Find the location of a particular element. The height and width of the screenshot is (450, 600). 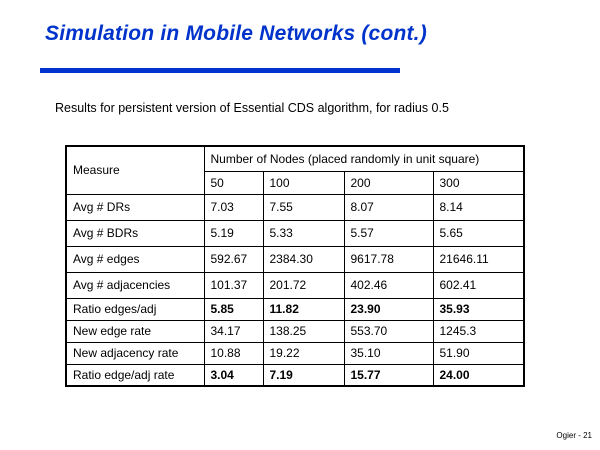

measure-label-cell: Ratio edges/adj is located at coordinates (135, 309).